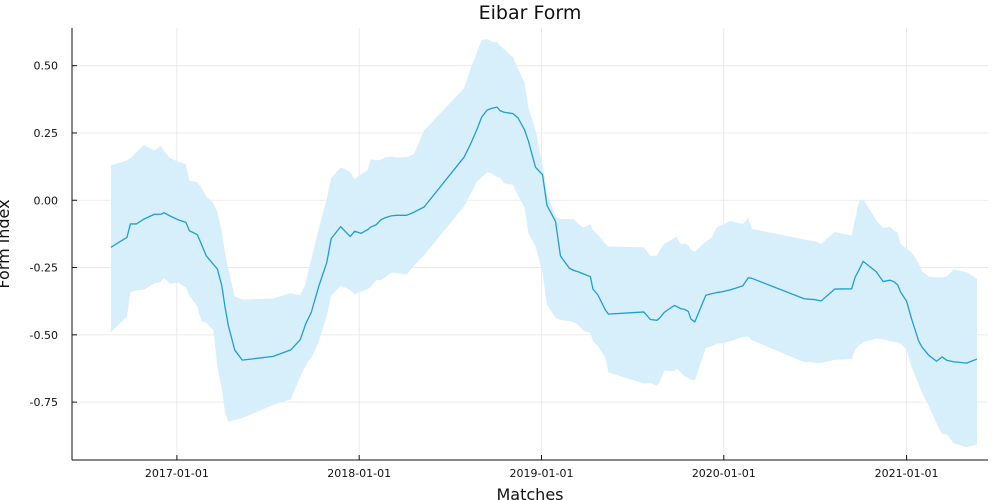 The height and width of the screenshot is (500, 1000). What do you see at coordinates (46, 66) in the screenshot?
I see `y-tick-label: 0.50` at bounding box center [46, 66].